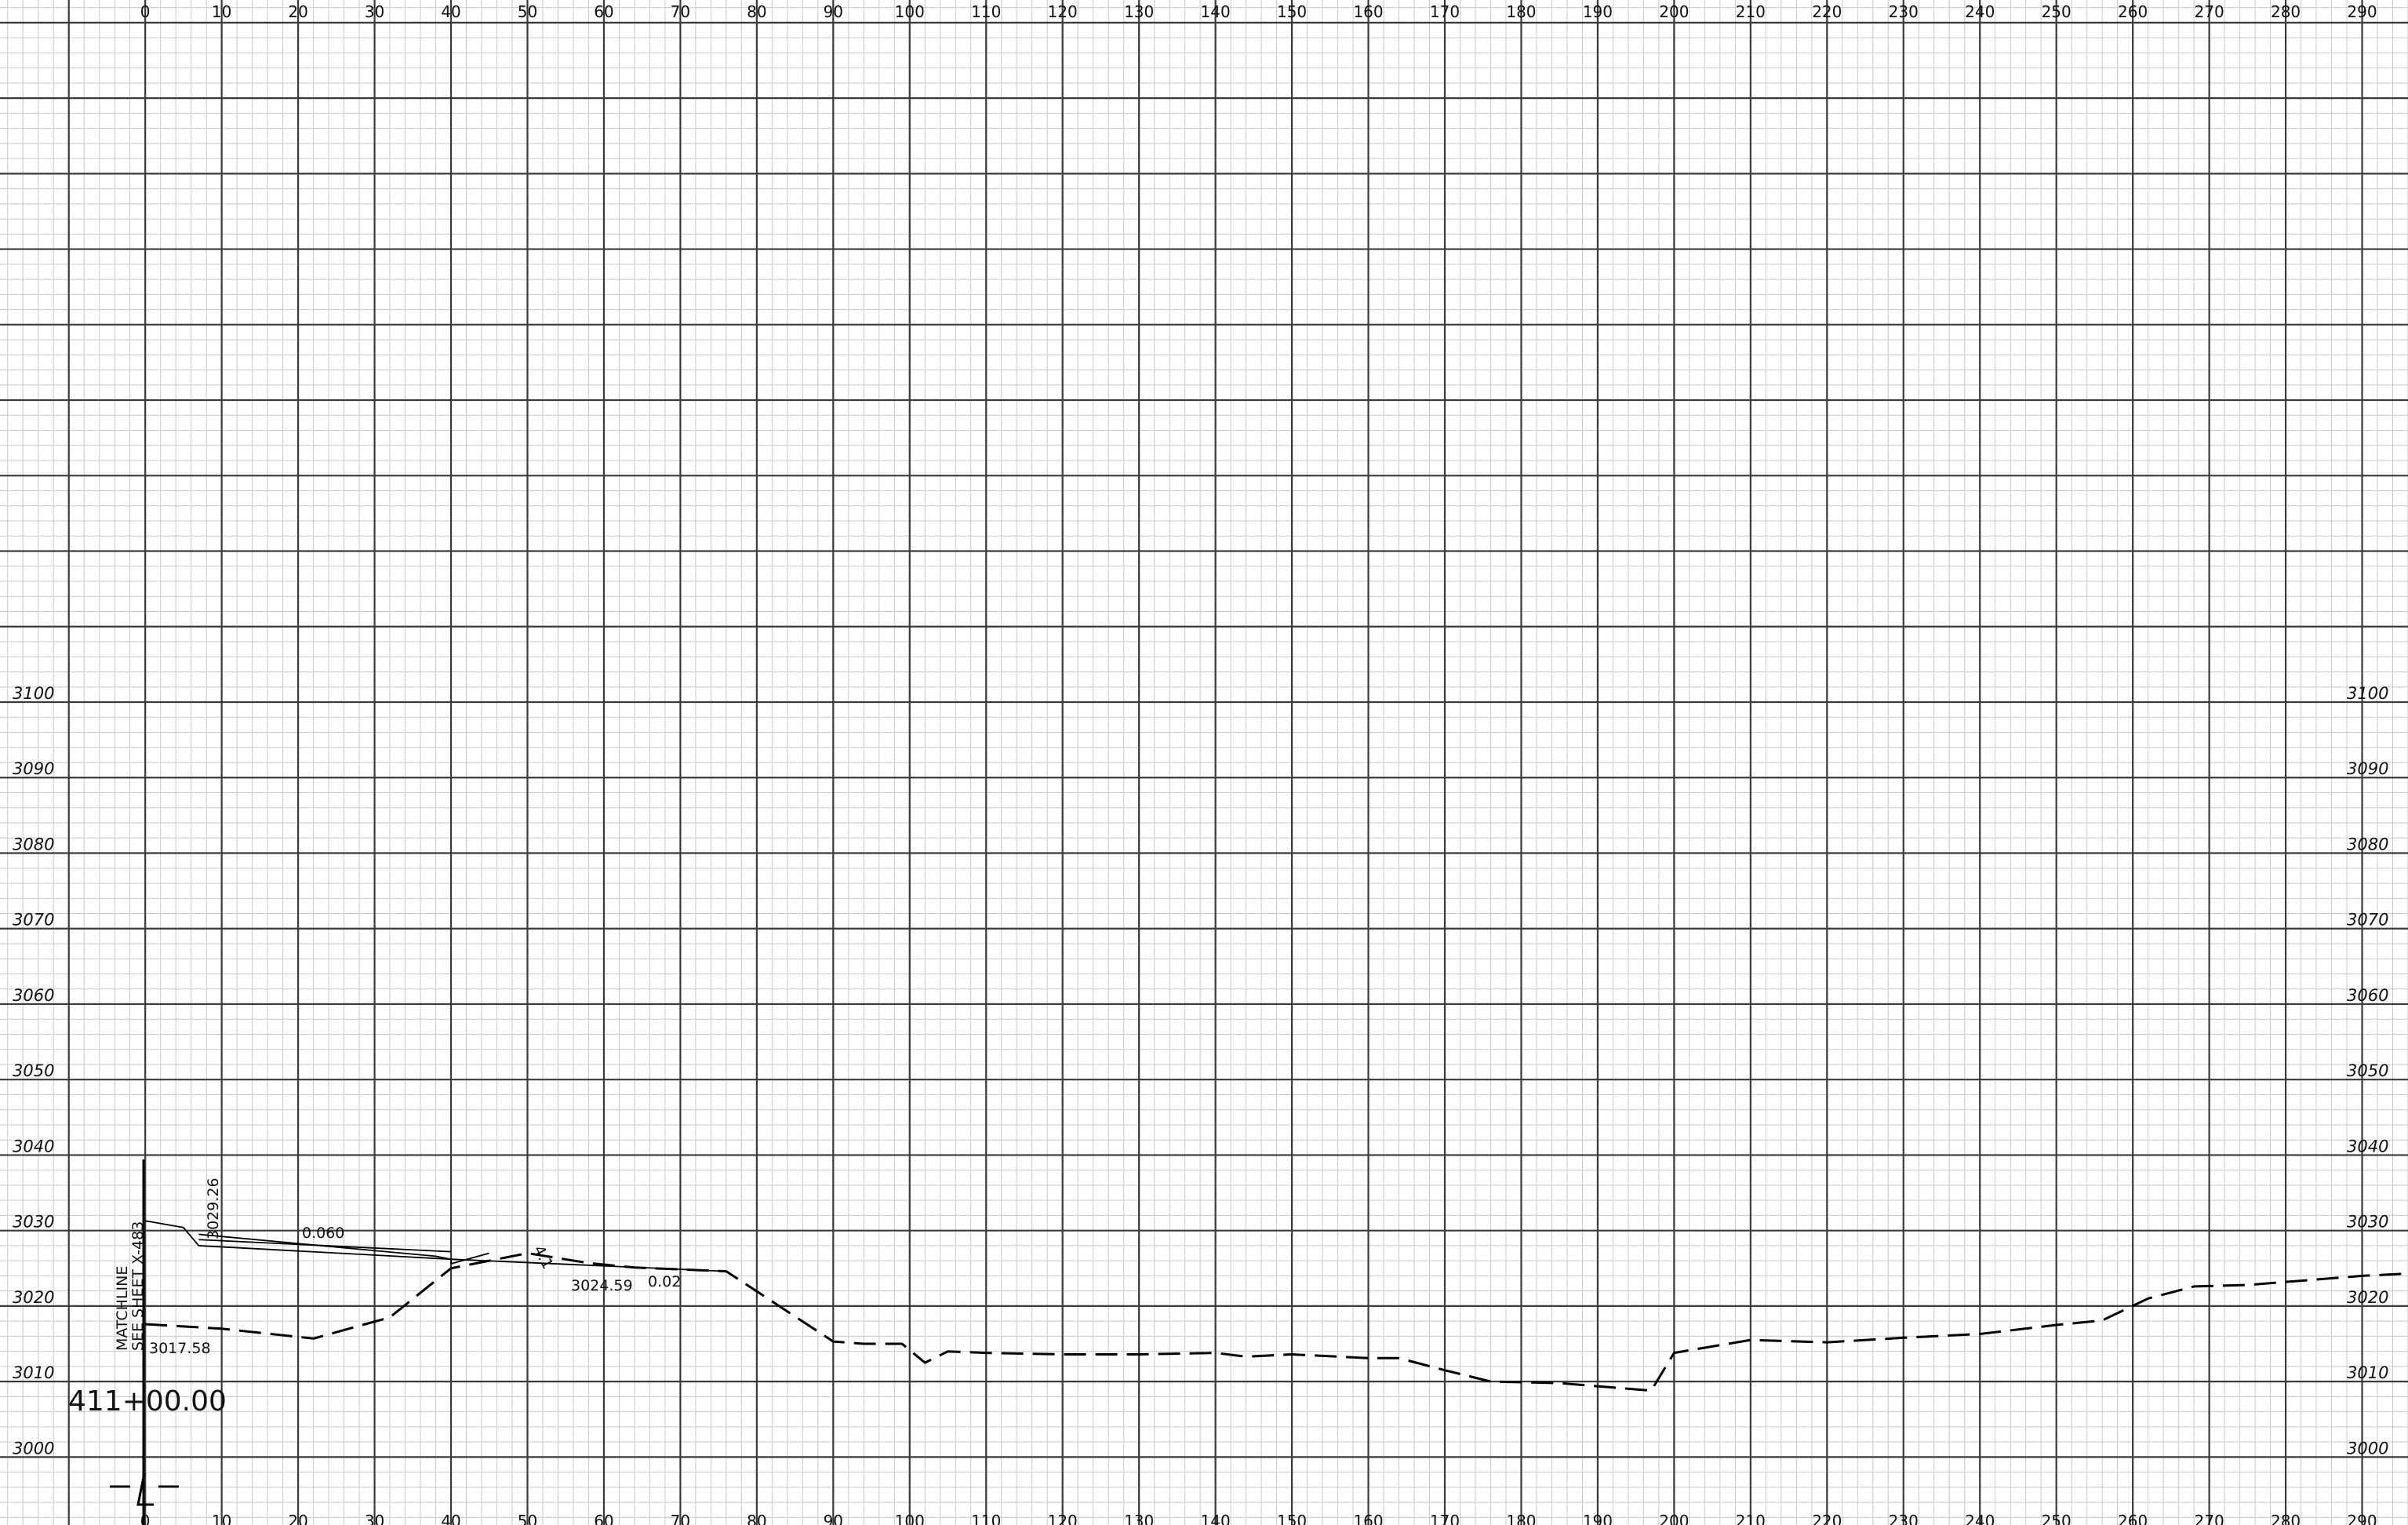  What do you see at coordinates (756, 11) in the screenshot?
I see `x-tick-label-top: 80` at bounding box center [756, 11].